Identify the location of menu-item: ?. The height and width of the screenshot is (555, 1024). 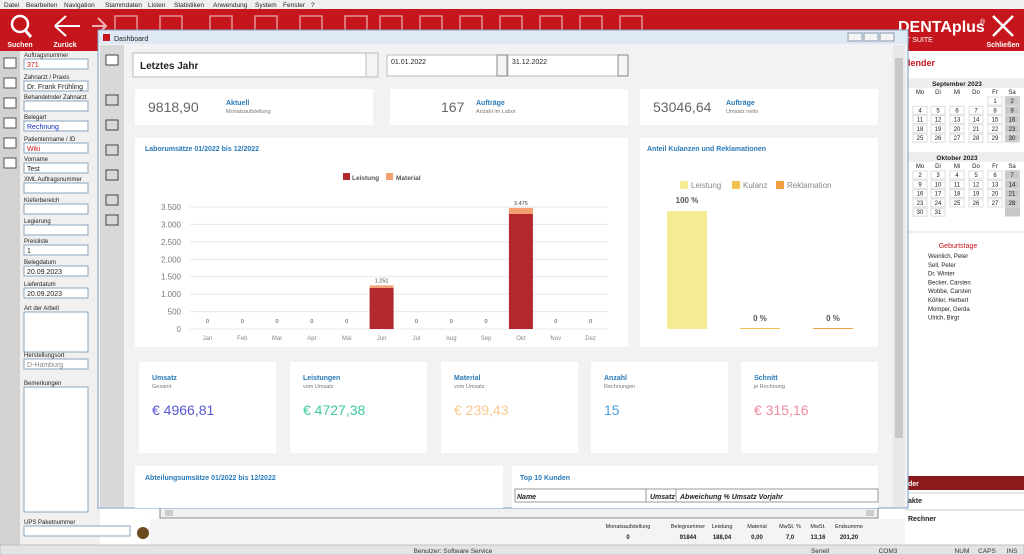
(313, 5).